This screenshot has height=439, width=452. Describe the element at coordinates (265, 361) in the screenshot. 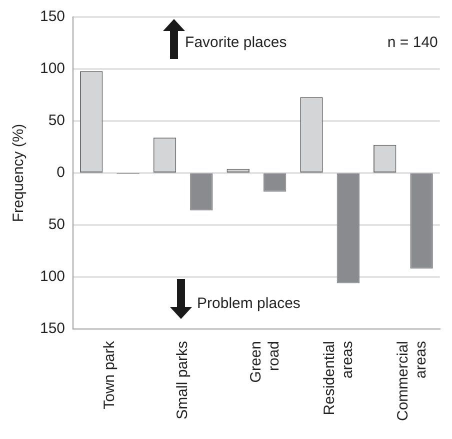

I see `x-tick-label: Green road` at that location.